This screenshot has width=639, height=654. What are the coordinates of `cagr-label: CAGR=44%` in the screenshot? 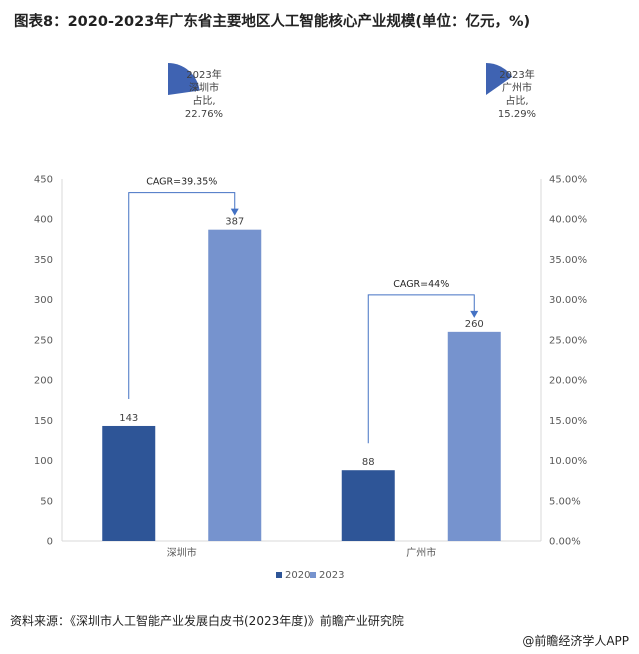 It's located at (421, 284).